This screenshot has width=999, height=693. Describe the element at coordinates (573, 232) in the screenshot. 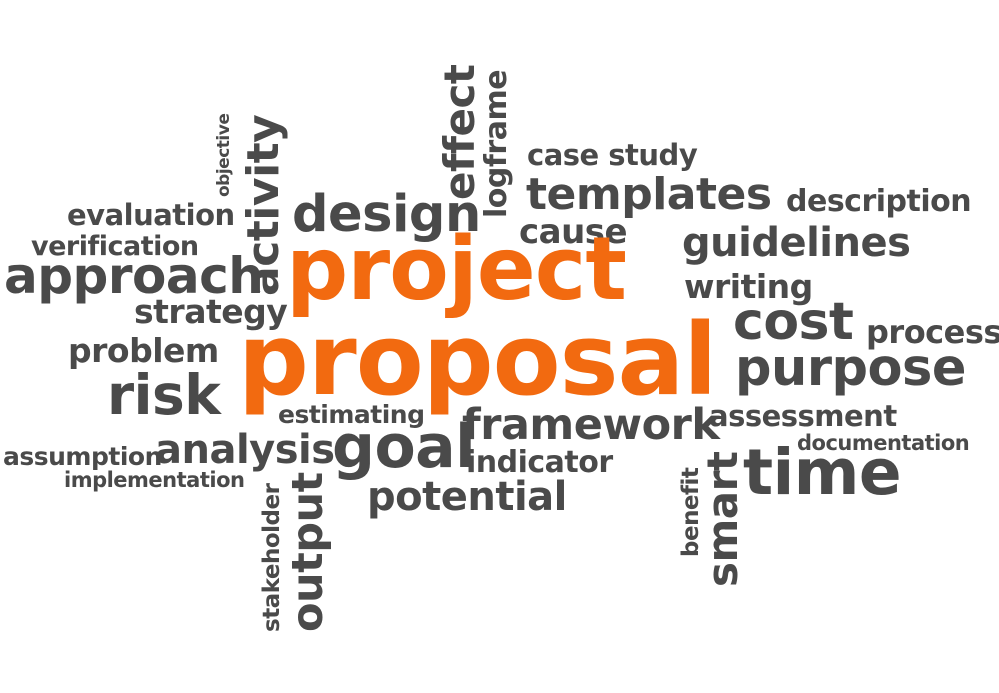

I see `word-cause: cause` at that location.